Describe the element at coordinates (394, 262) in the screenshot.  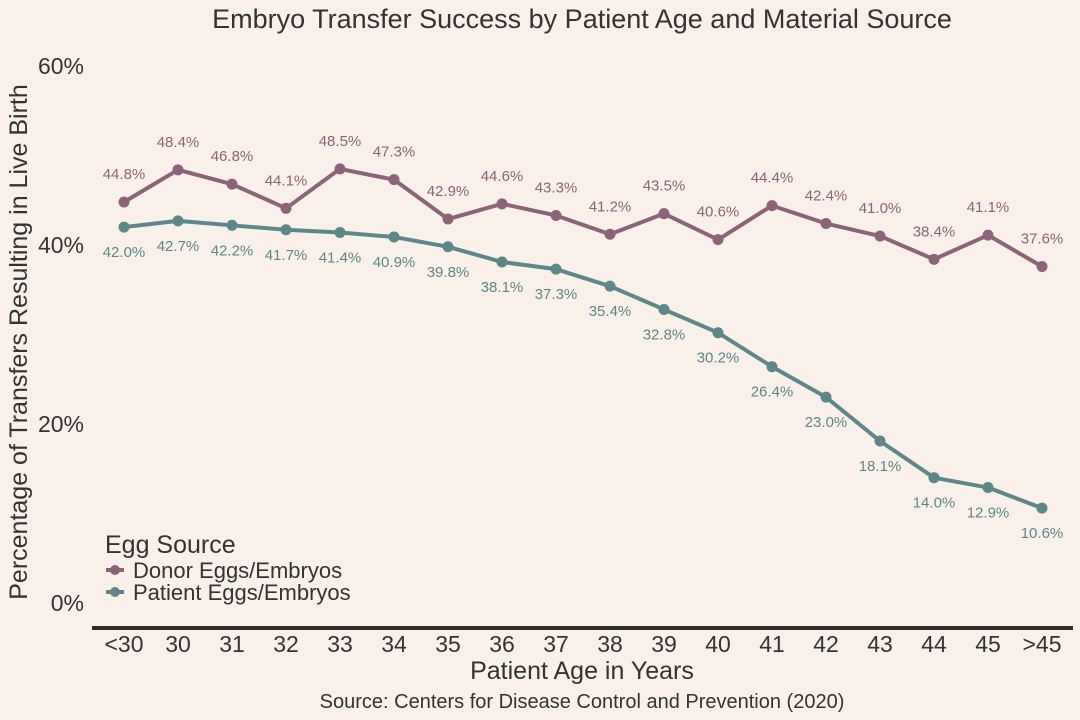
I see `data-label: 40.9%` at that location.